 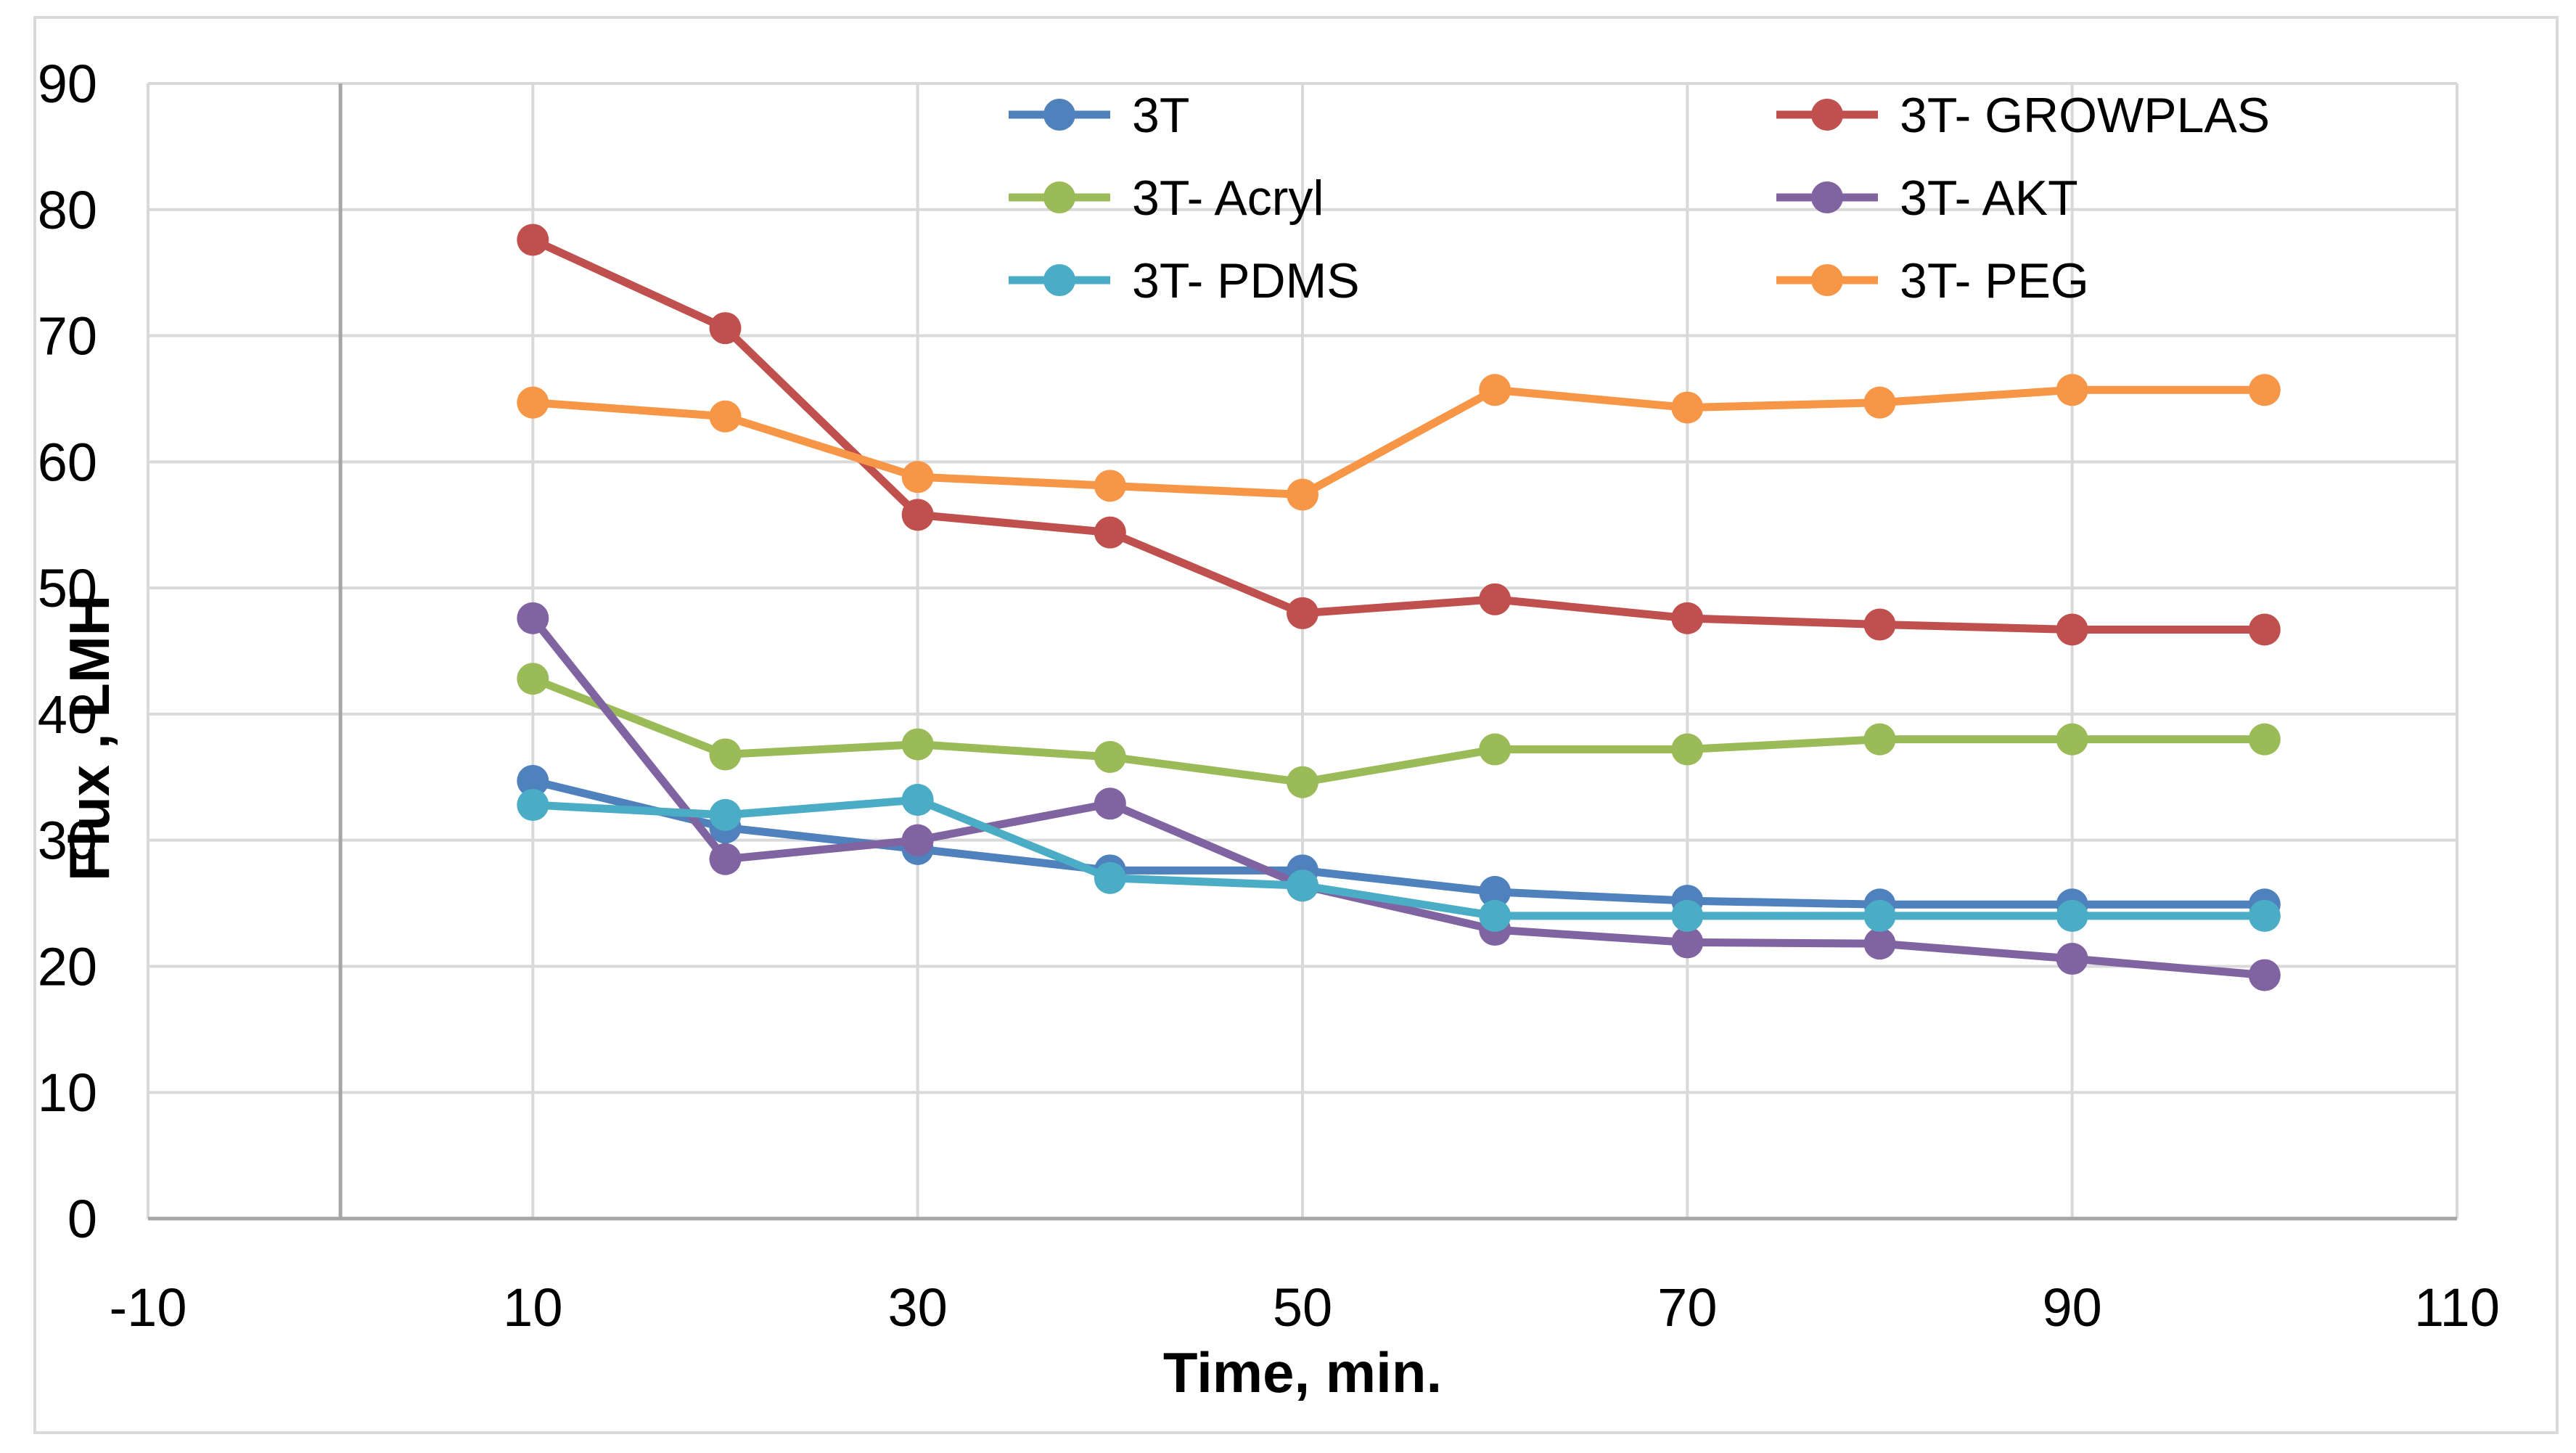 What do you see at coordinates (67, 1093) in the screenshot?
I see `y-tick-label: 10` at bounding box center [67, 1093].